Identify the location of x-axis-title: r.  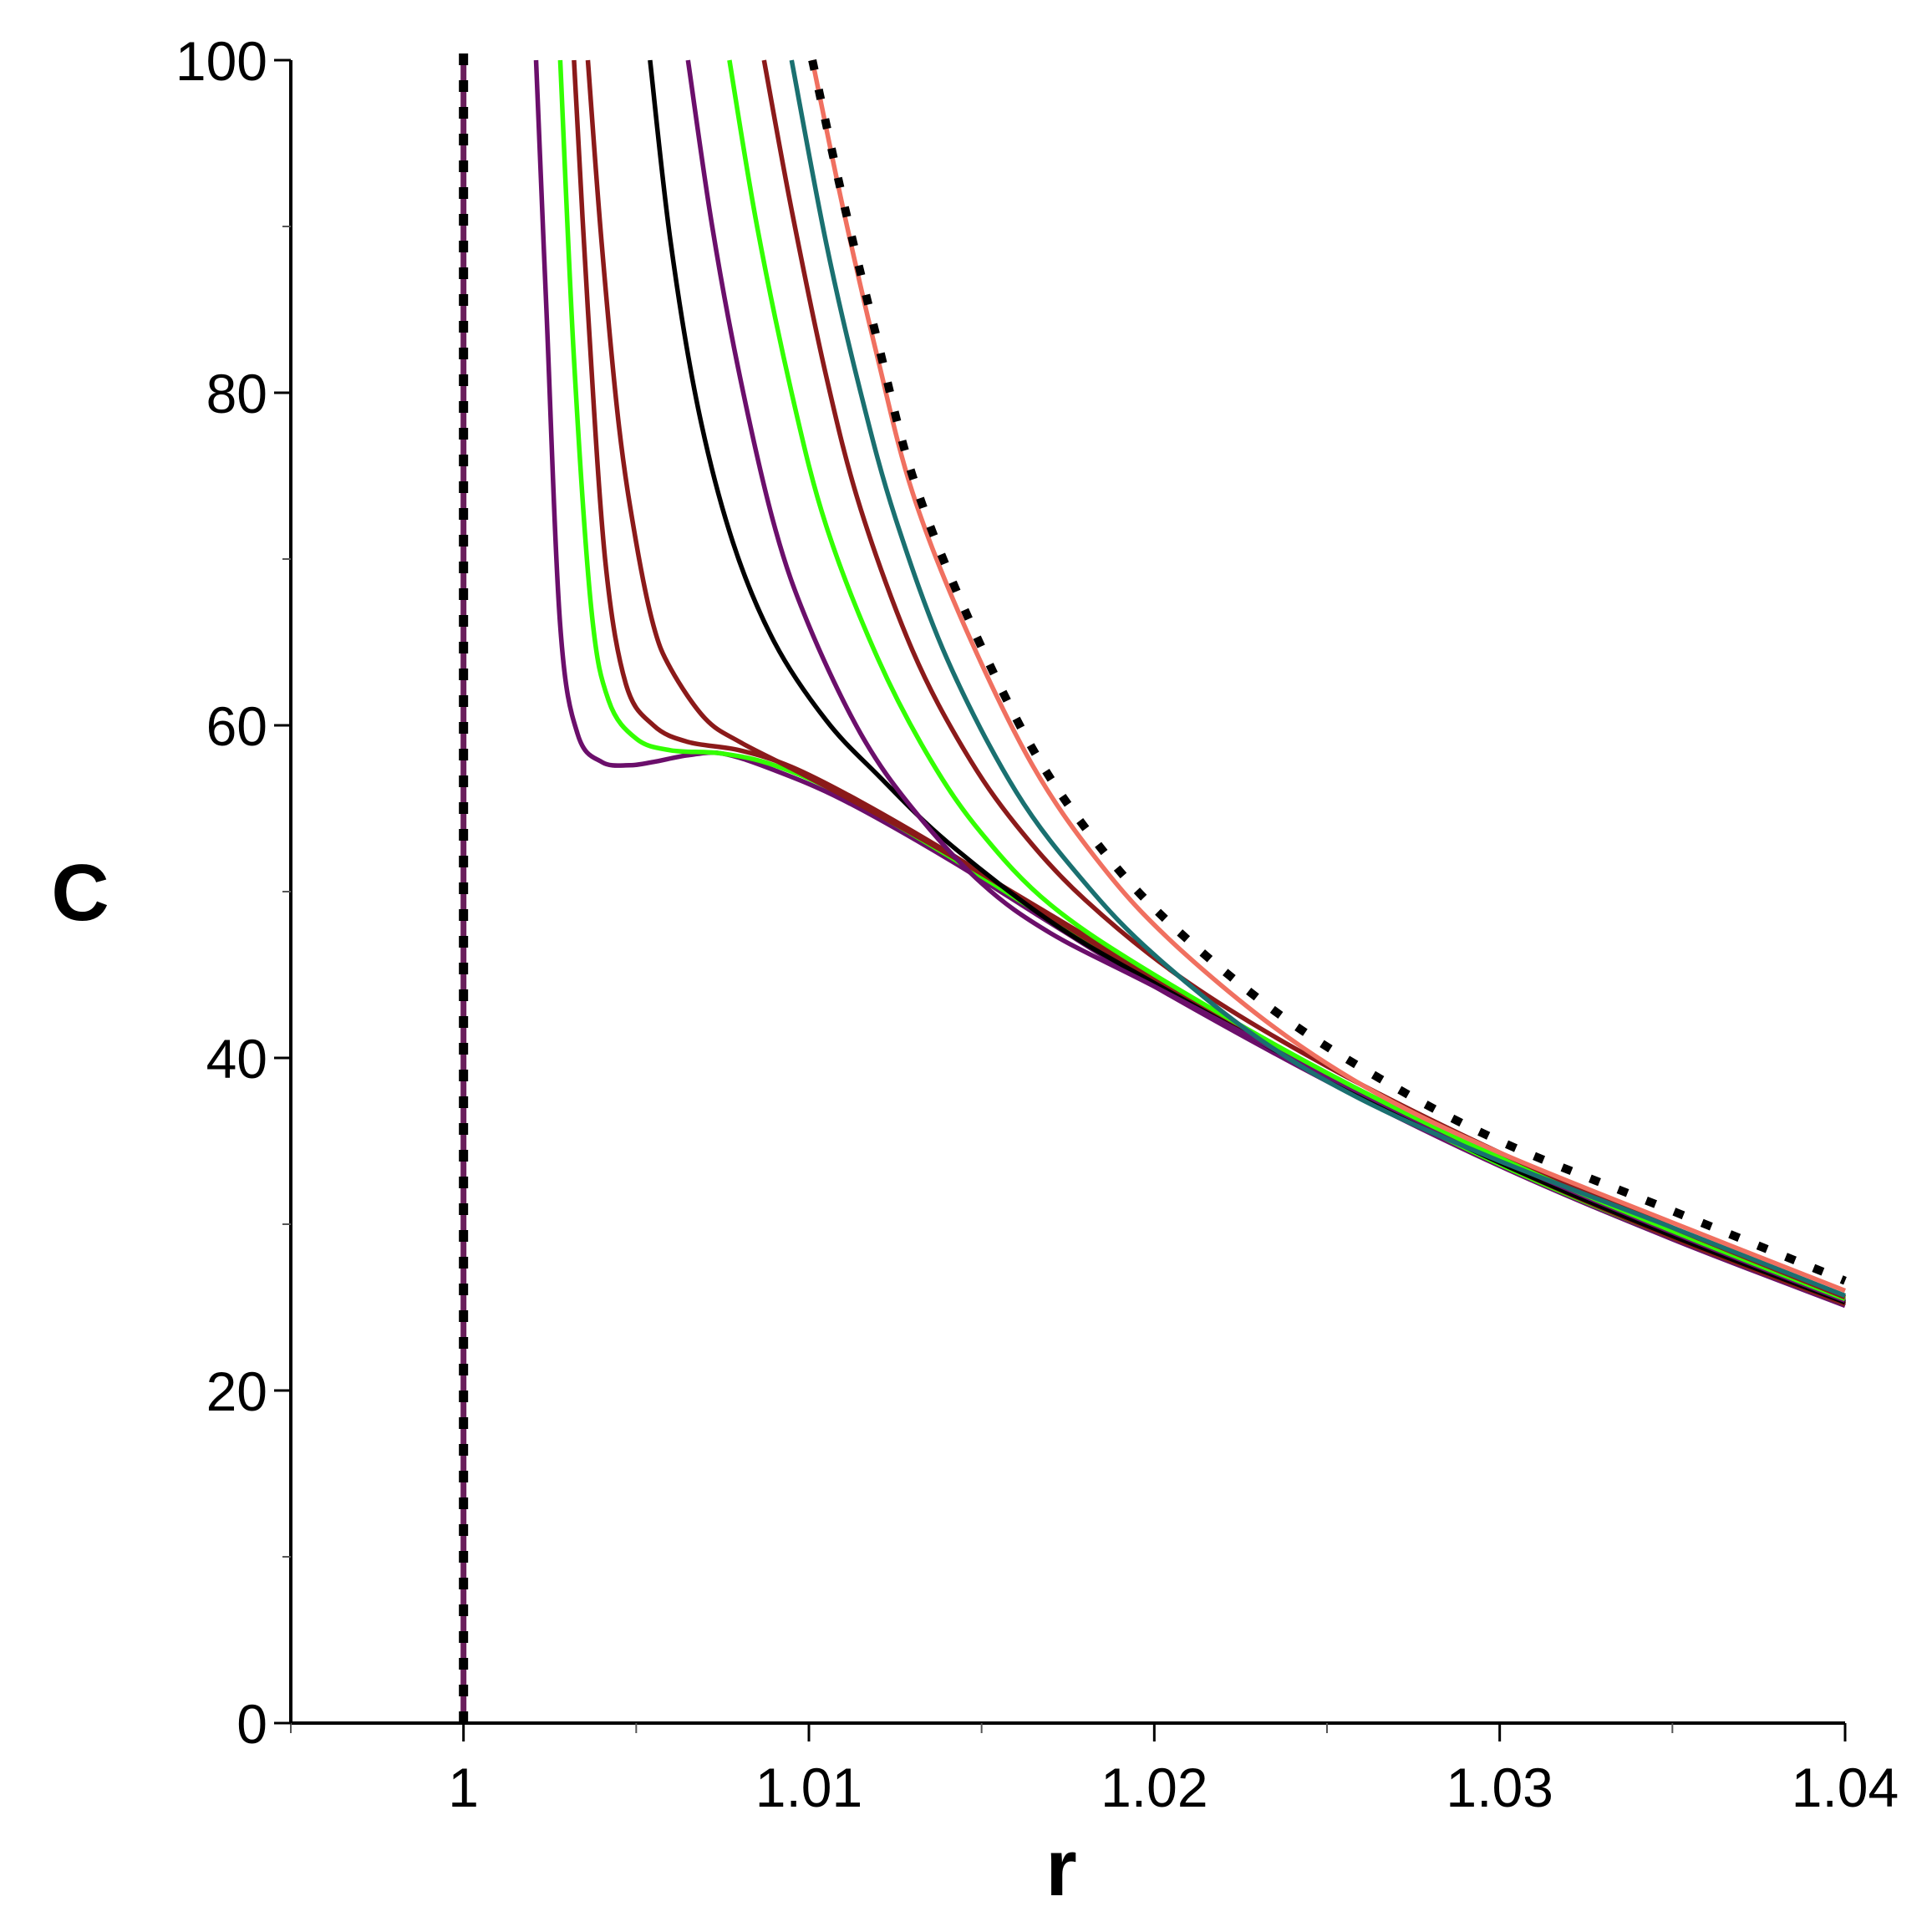
(1060, 1868).